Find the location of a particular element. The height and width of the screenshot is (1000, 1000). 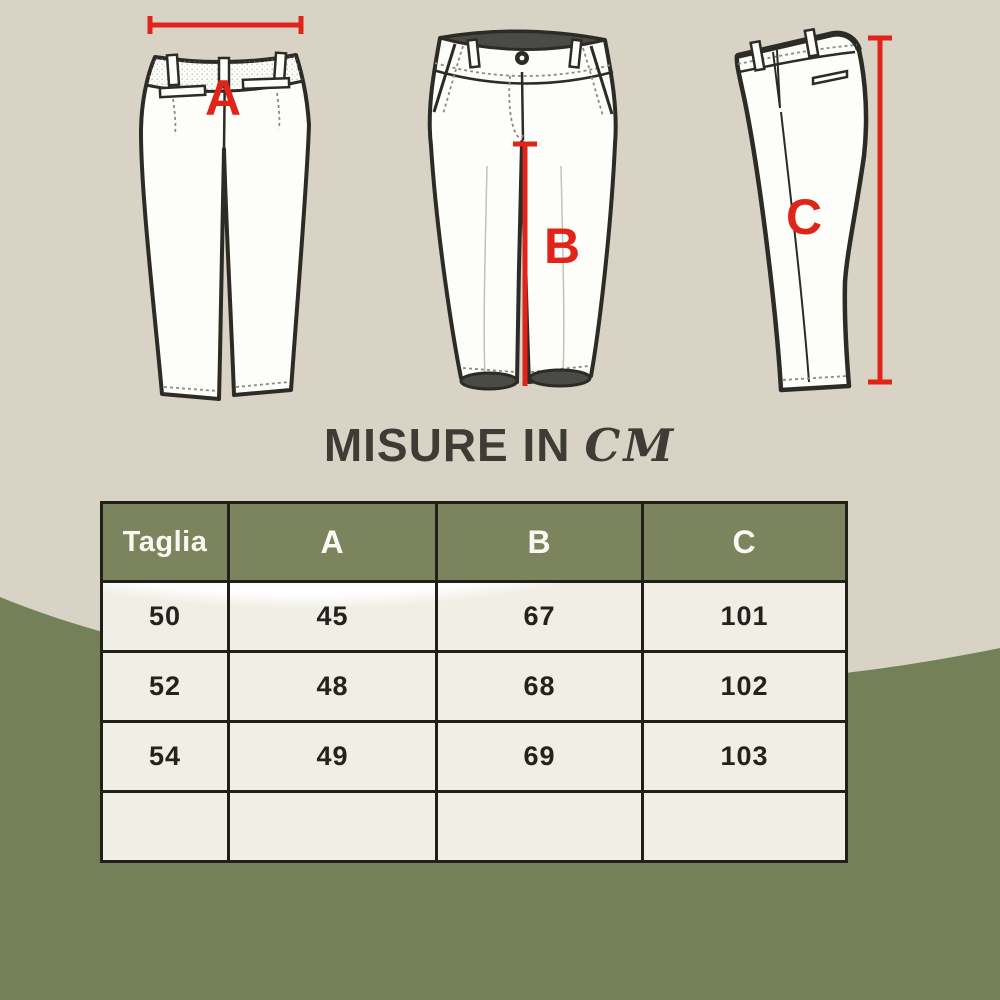

size-cell: 50 is located at coordinates (165, 616).